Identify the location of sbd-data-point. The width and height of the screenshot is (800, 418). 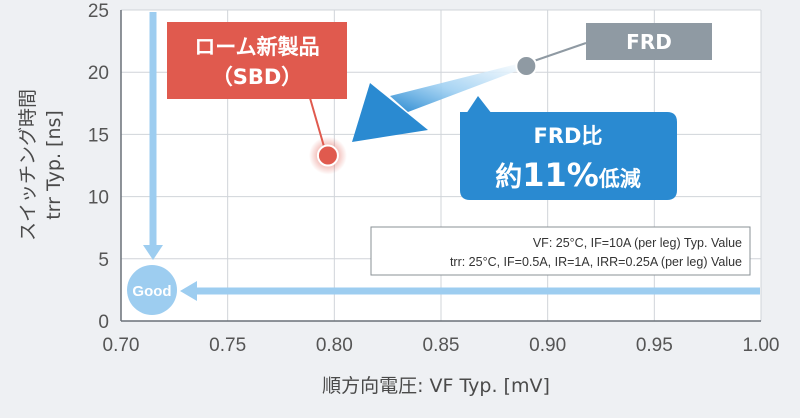
(327, 155).